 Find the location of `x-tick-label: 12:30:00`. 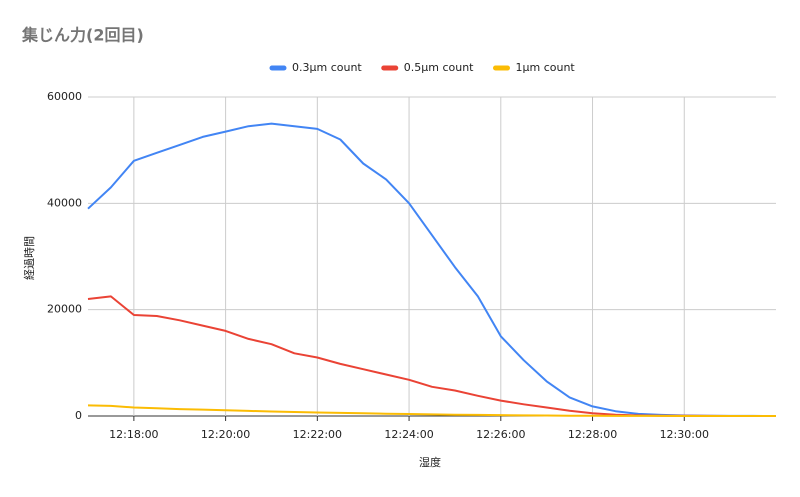

x-tick-label: 12:30:00 is located at coordinates (684, 434).